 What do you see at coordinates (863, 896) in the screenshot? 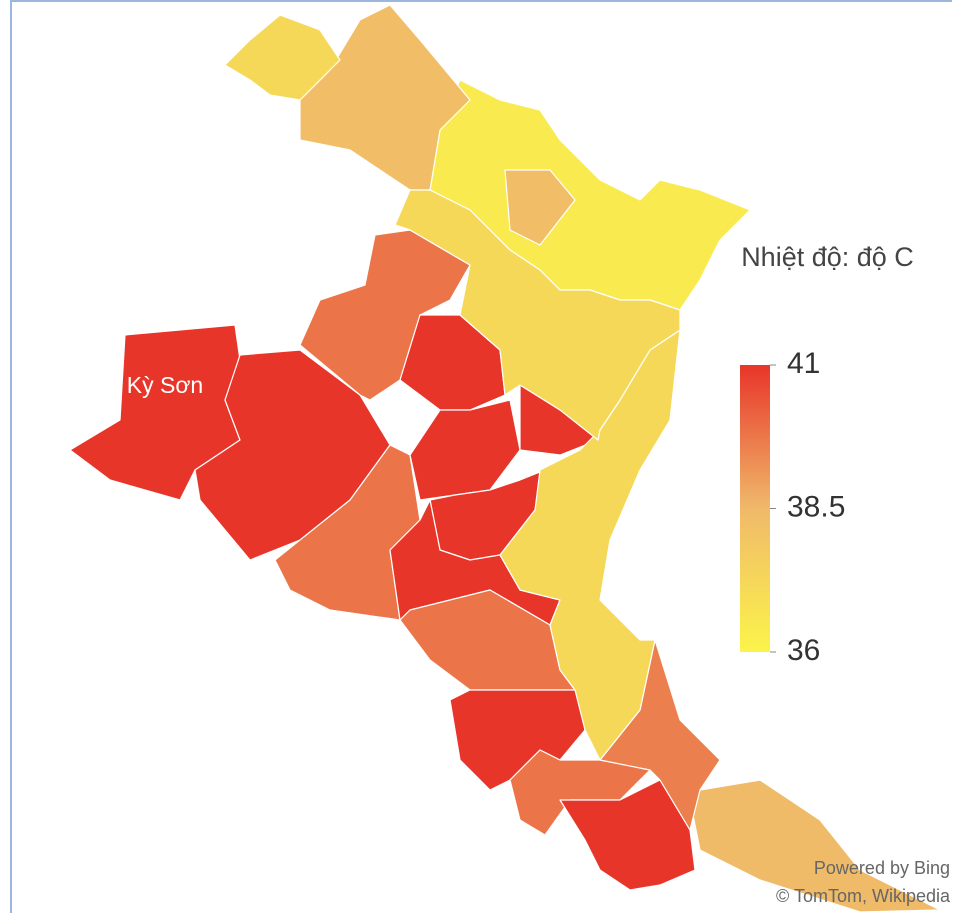
I see `credit: © TomTom, Wikipedia` at bounding box center [863, 896].